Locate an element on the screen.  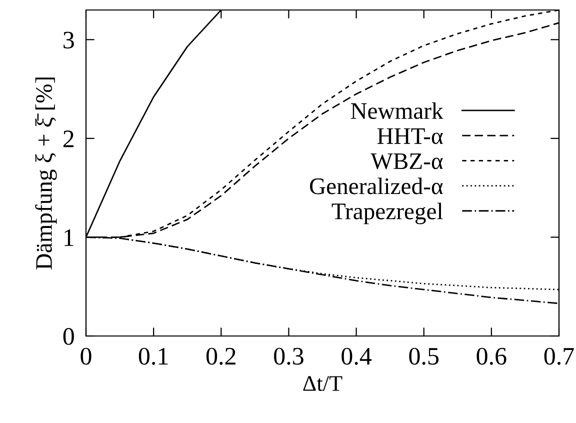
legend-label: HHT-α is located at coordinates (410, 136).